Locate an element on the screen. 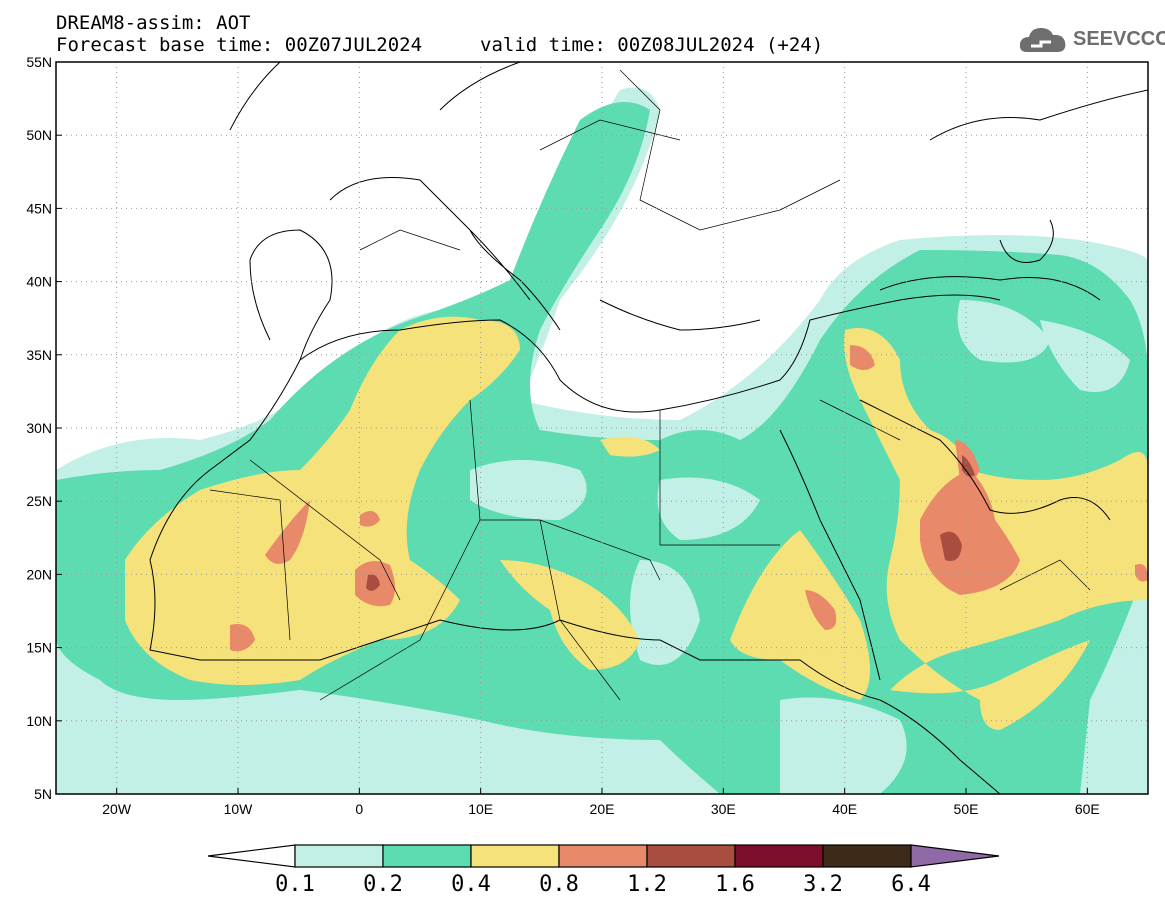 The height and width of the screenshot is (905, 1165). colorbar-label: 0.4 is located at coordinates (471, 884).